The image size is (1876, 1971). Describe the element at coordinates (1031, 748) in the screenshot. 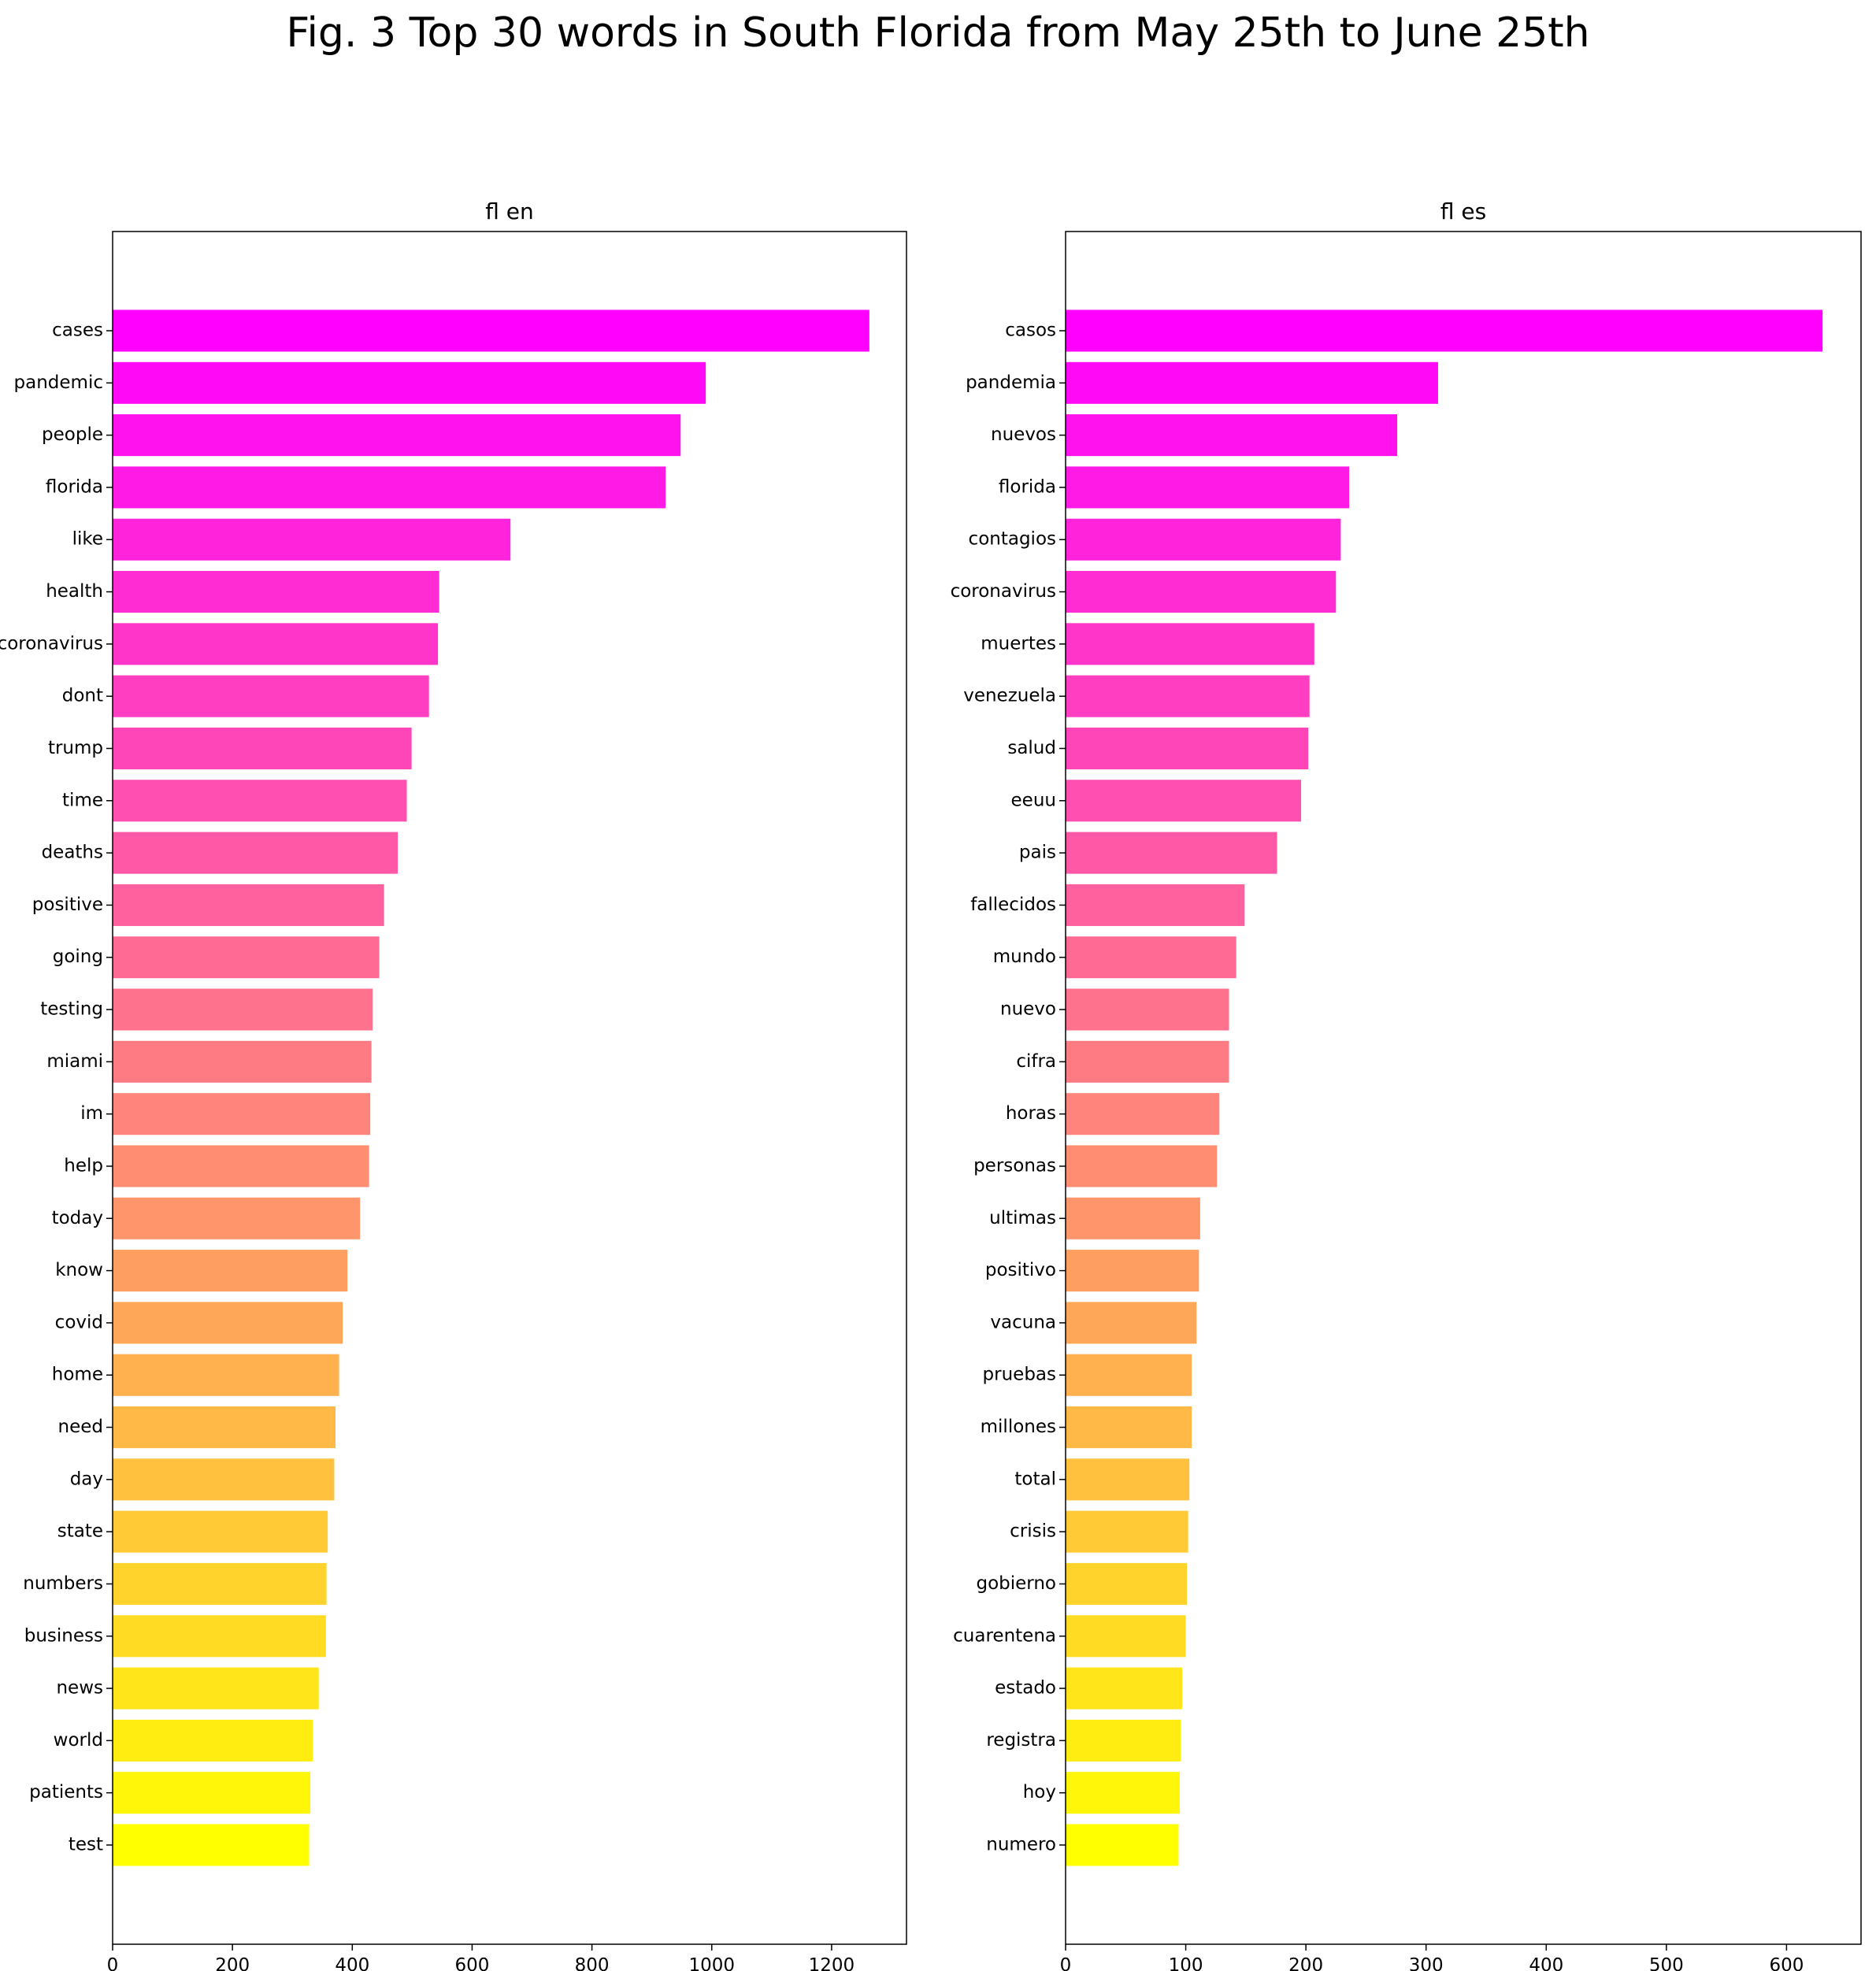

I see `y-tick-label: salud` at that location.